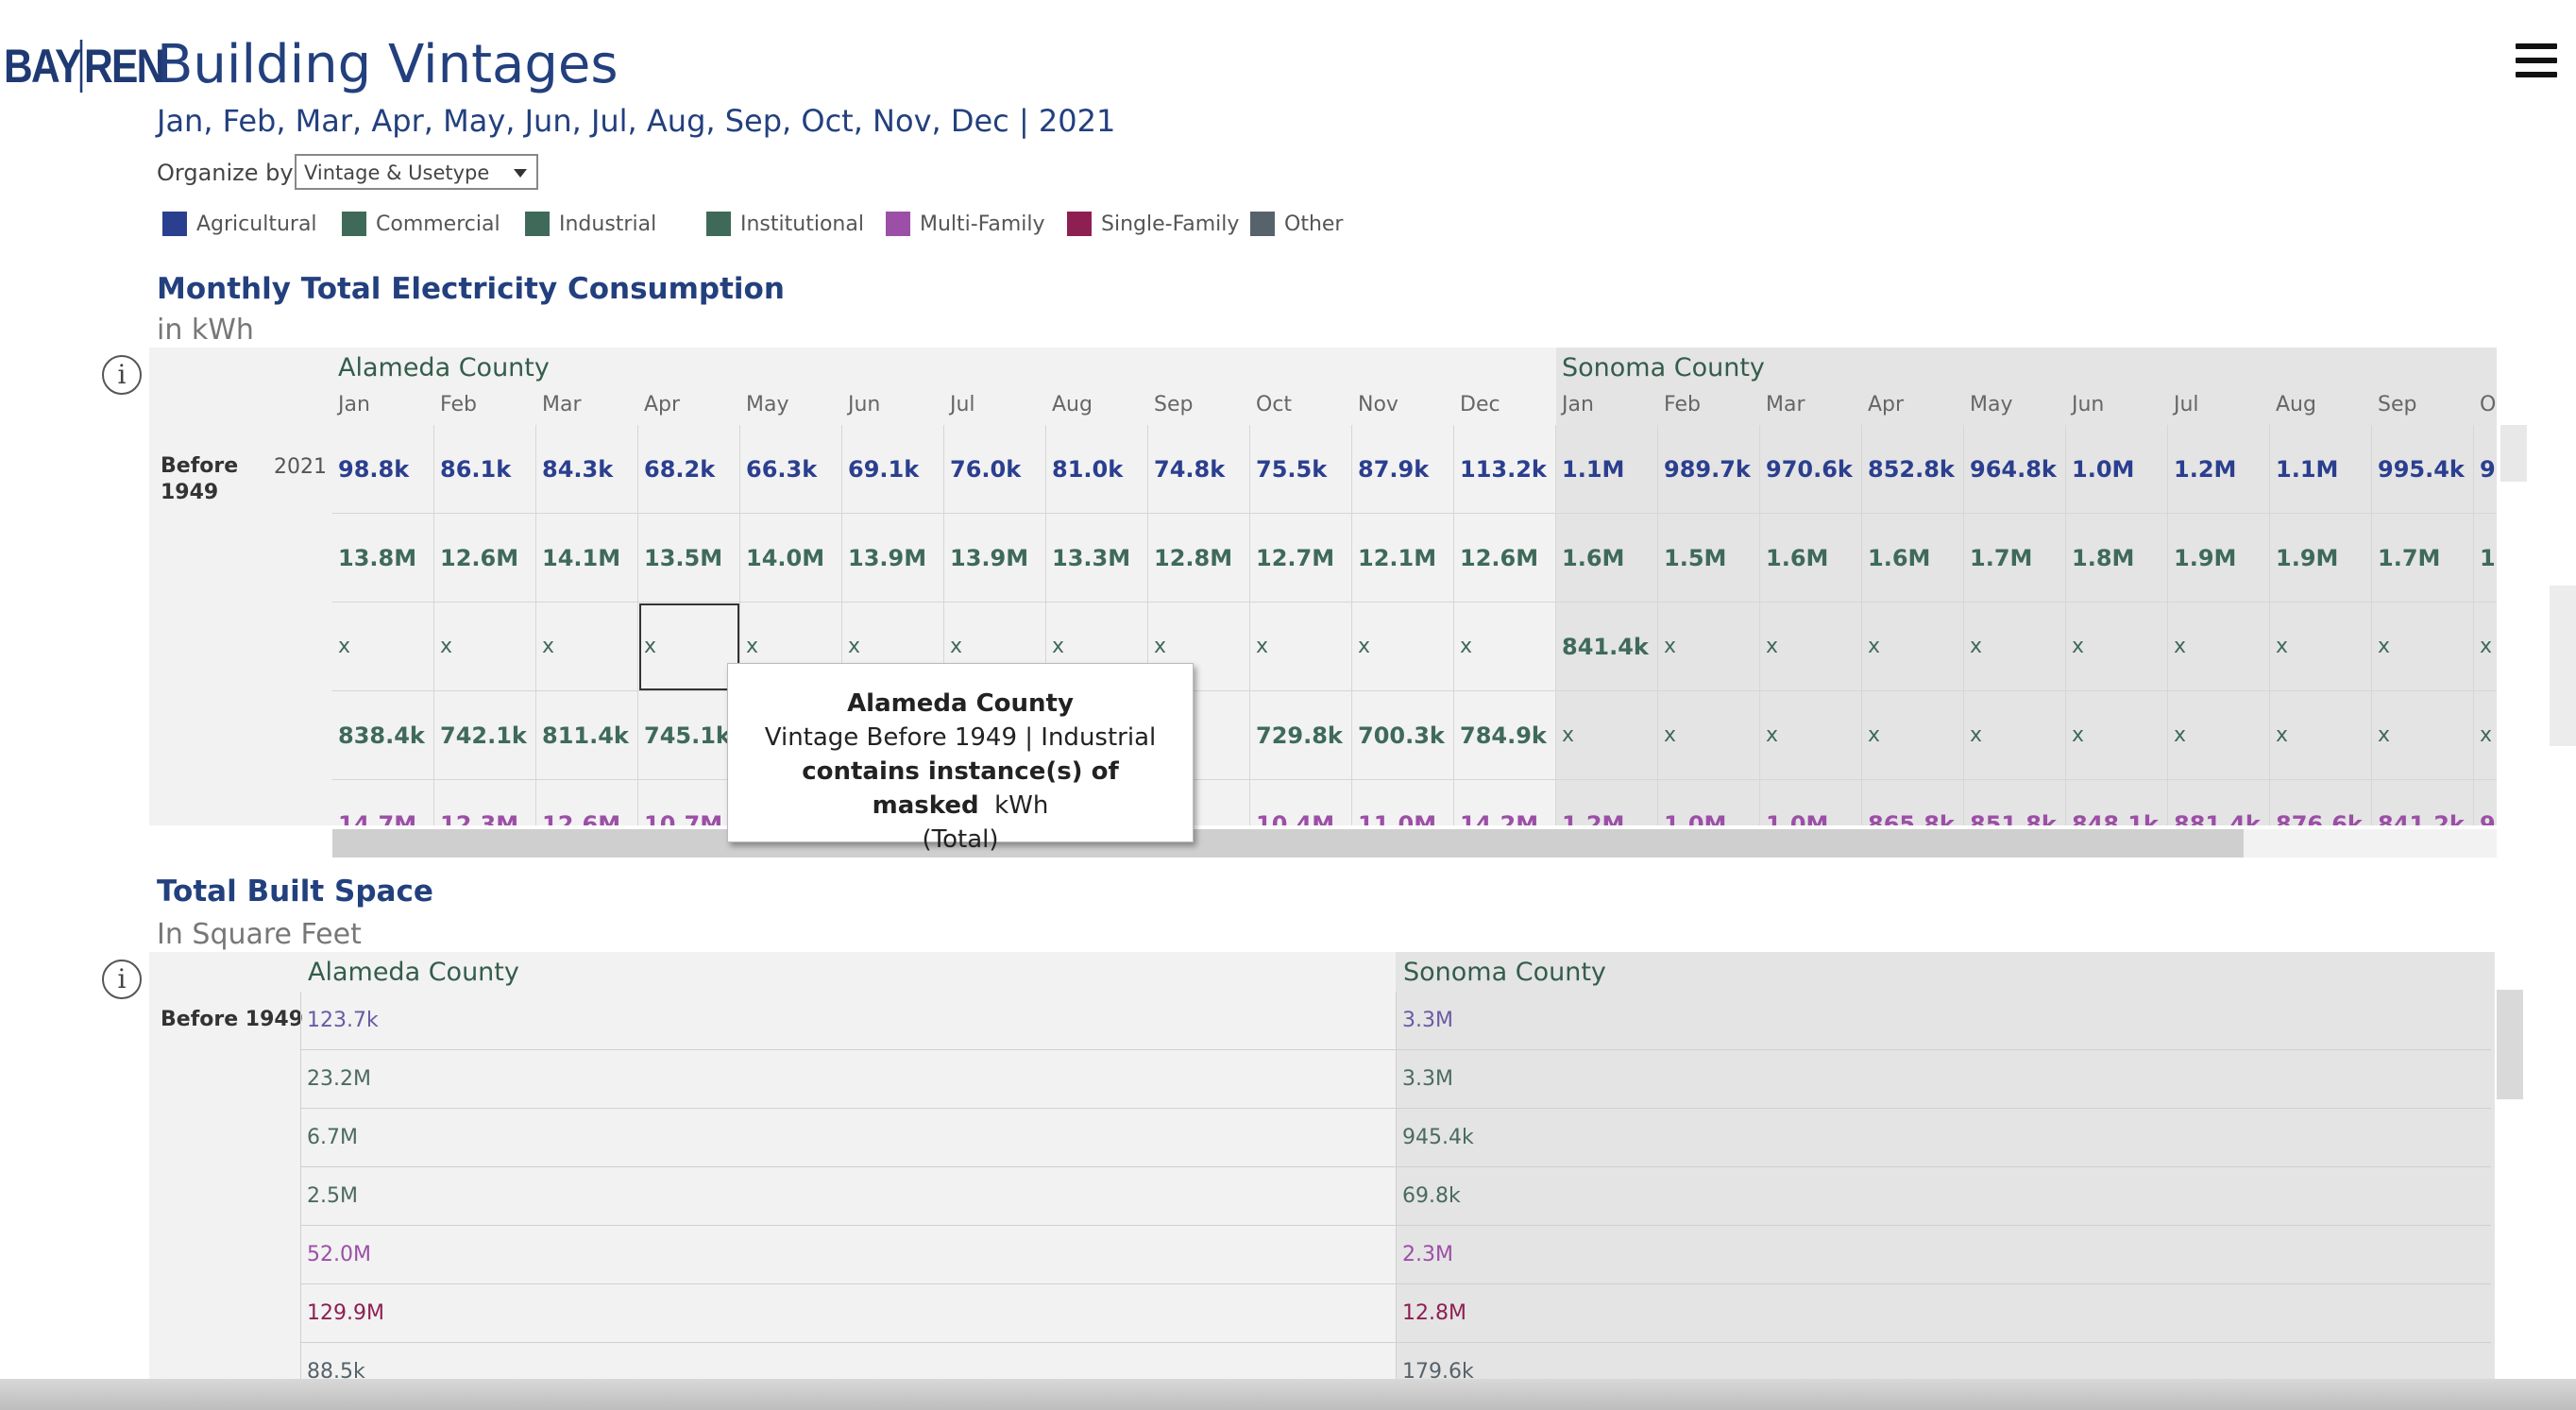 Image resolution: width=2576 pixels, height=1410 pixels. What do you see at coordinates (1505, 735) in the screenshot?
I see `table-cell: 784.9k` at bounding box center [1505, 735].